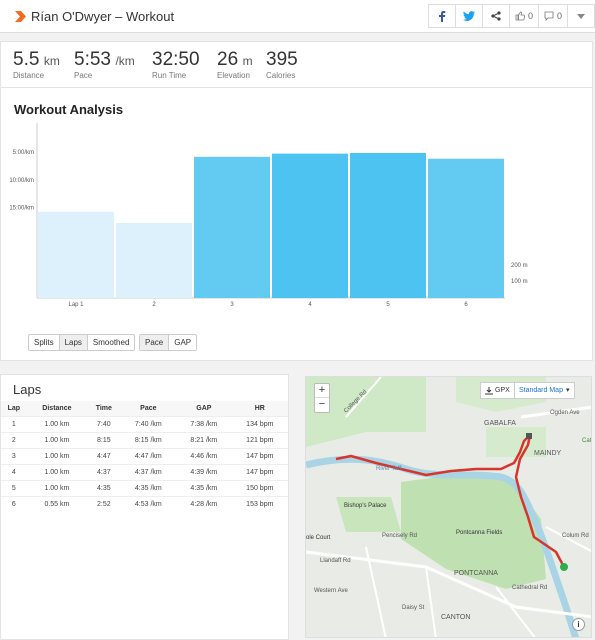 This screenshot has height=640, width=595. I want to click on zoom-out-button: −, so click(322, 404).